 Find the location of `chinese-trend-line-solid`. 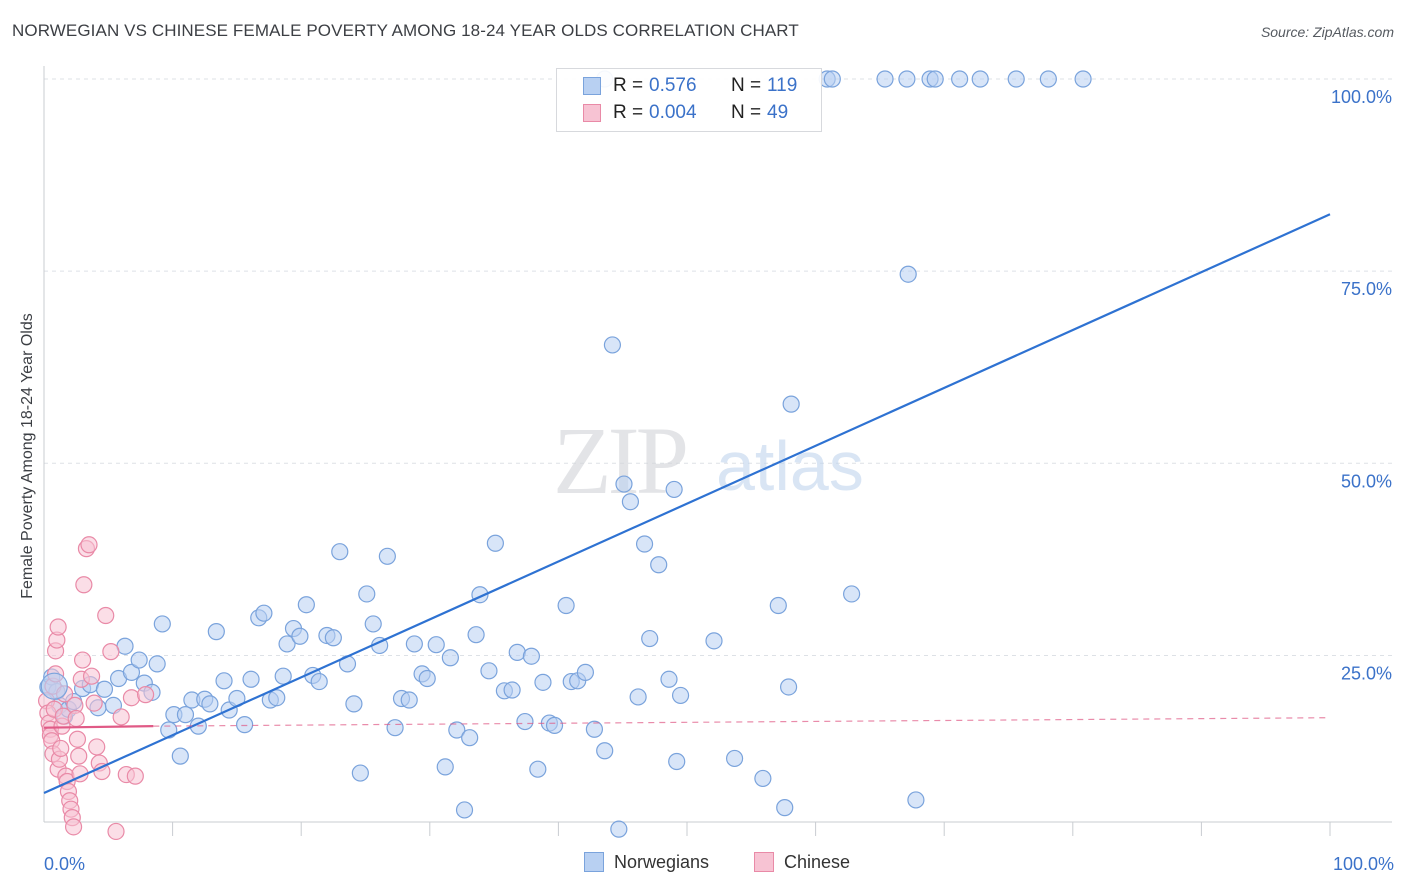

chinese-trend-line-solid is located at coordinates (98, 727).